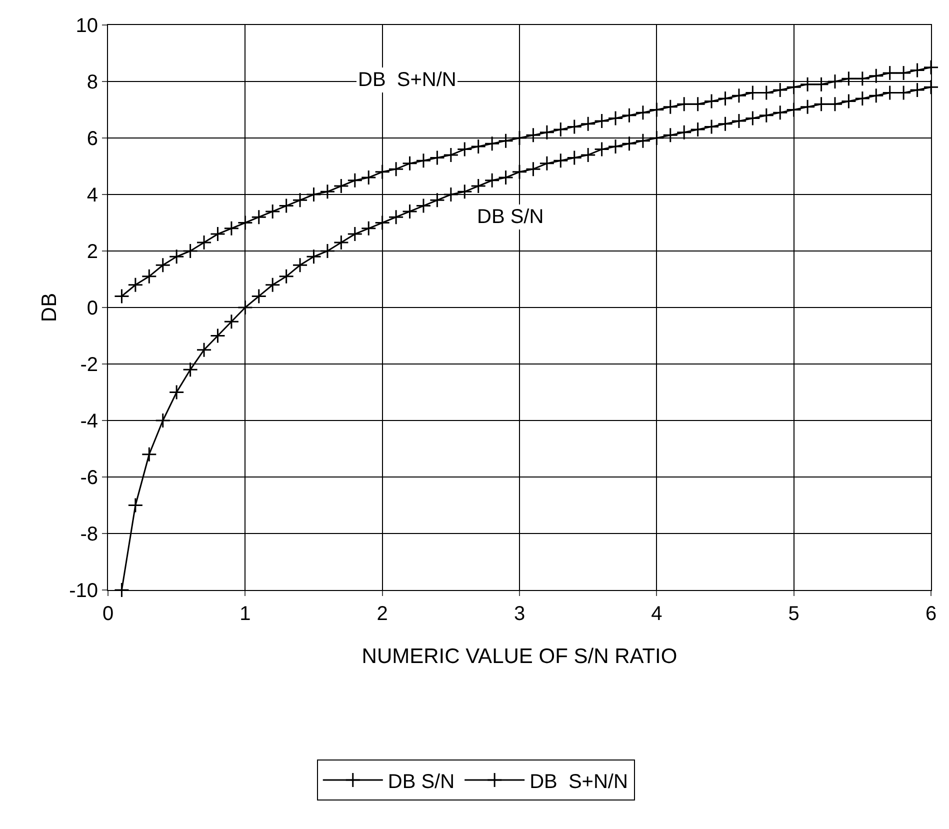  Describe the element at coordinates (520, 614) in the screenshot. I see `x-tick-label: 3` at that location.